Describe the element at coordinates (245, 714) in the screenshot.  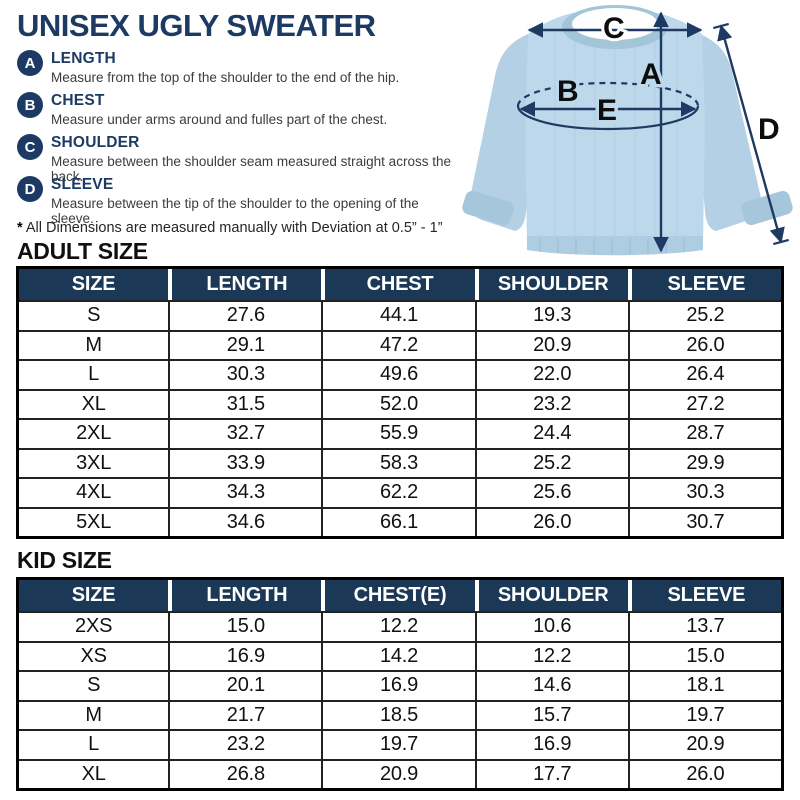
I see `table-cell: 21.7` at that location.